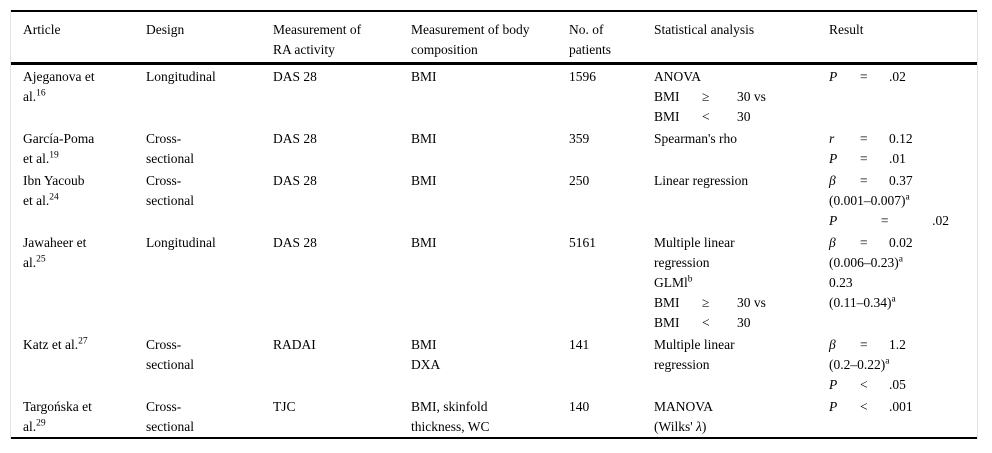 The image size is (992, 453). What do you see at coordinates (342, 417) in the screenshot?
I see `cell-ra-activity: TJC` at bounding box center [342, 417].